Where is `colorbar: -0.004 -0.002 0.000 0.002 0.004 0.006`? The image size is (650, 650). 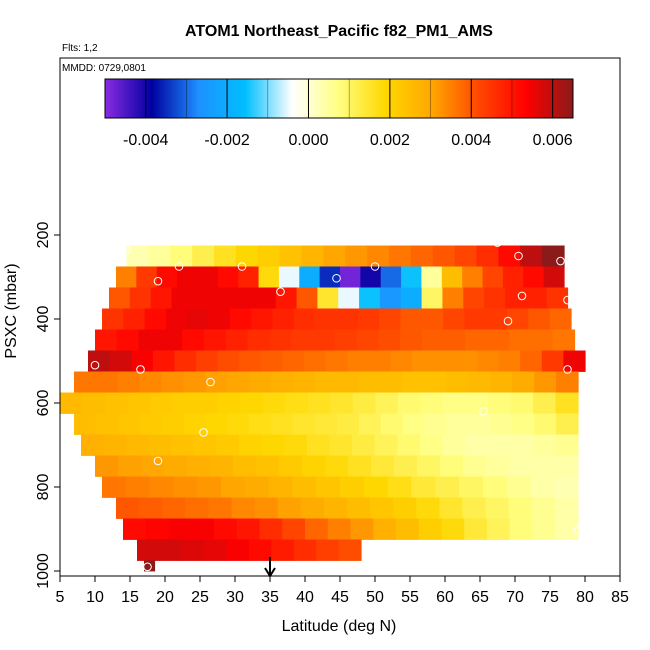 colorbar: -0.004 -0.002 0.000 0.002 0.004 0.006 is located at coordinates (339, 113).